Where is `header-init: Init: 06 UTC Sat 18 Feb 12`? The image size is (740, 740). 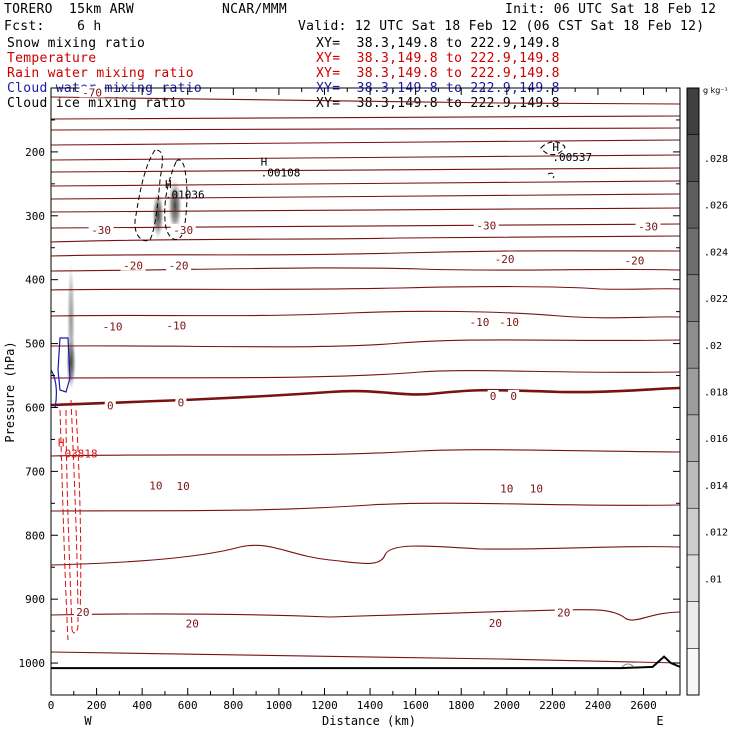
header-init: Init: 06 UTC Sat 18 Feb 12 is located at coordinates (611, 9).